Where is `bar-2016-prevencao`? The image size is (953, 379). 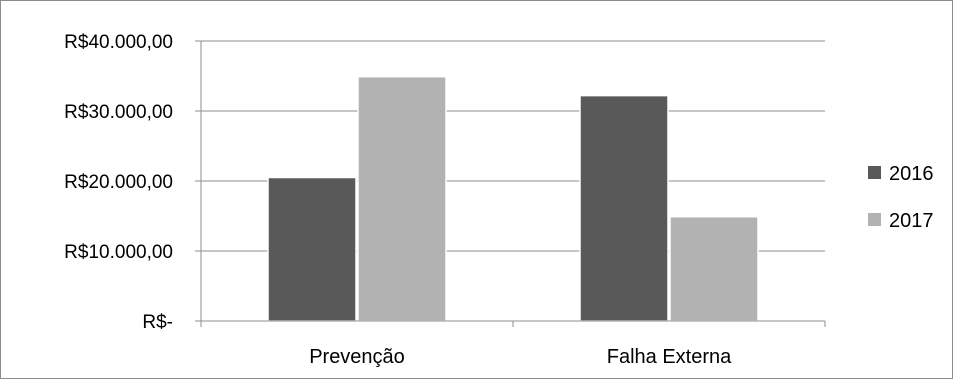
bar-2016-prevencao is located at coordinates (312, 249).